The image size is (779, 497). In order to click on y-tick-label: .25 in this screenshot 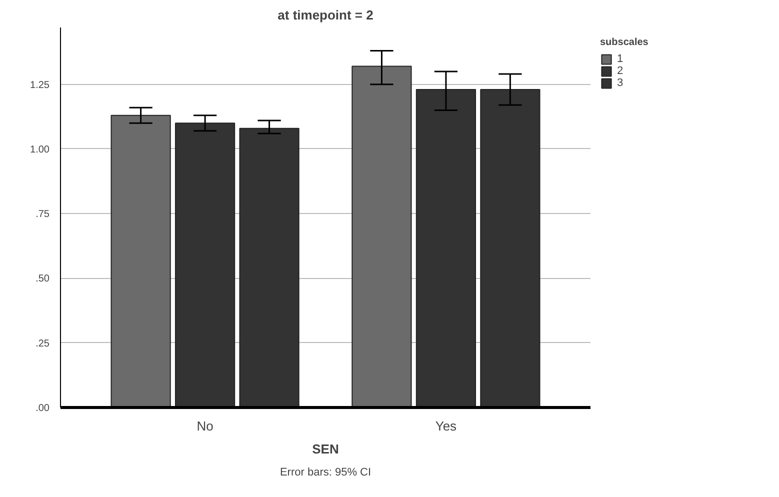, I will do `click(43, 344)`.